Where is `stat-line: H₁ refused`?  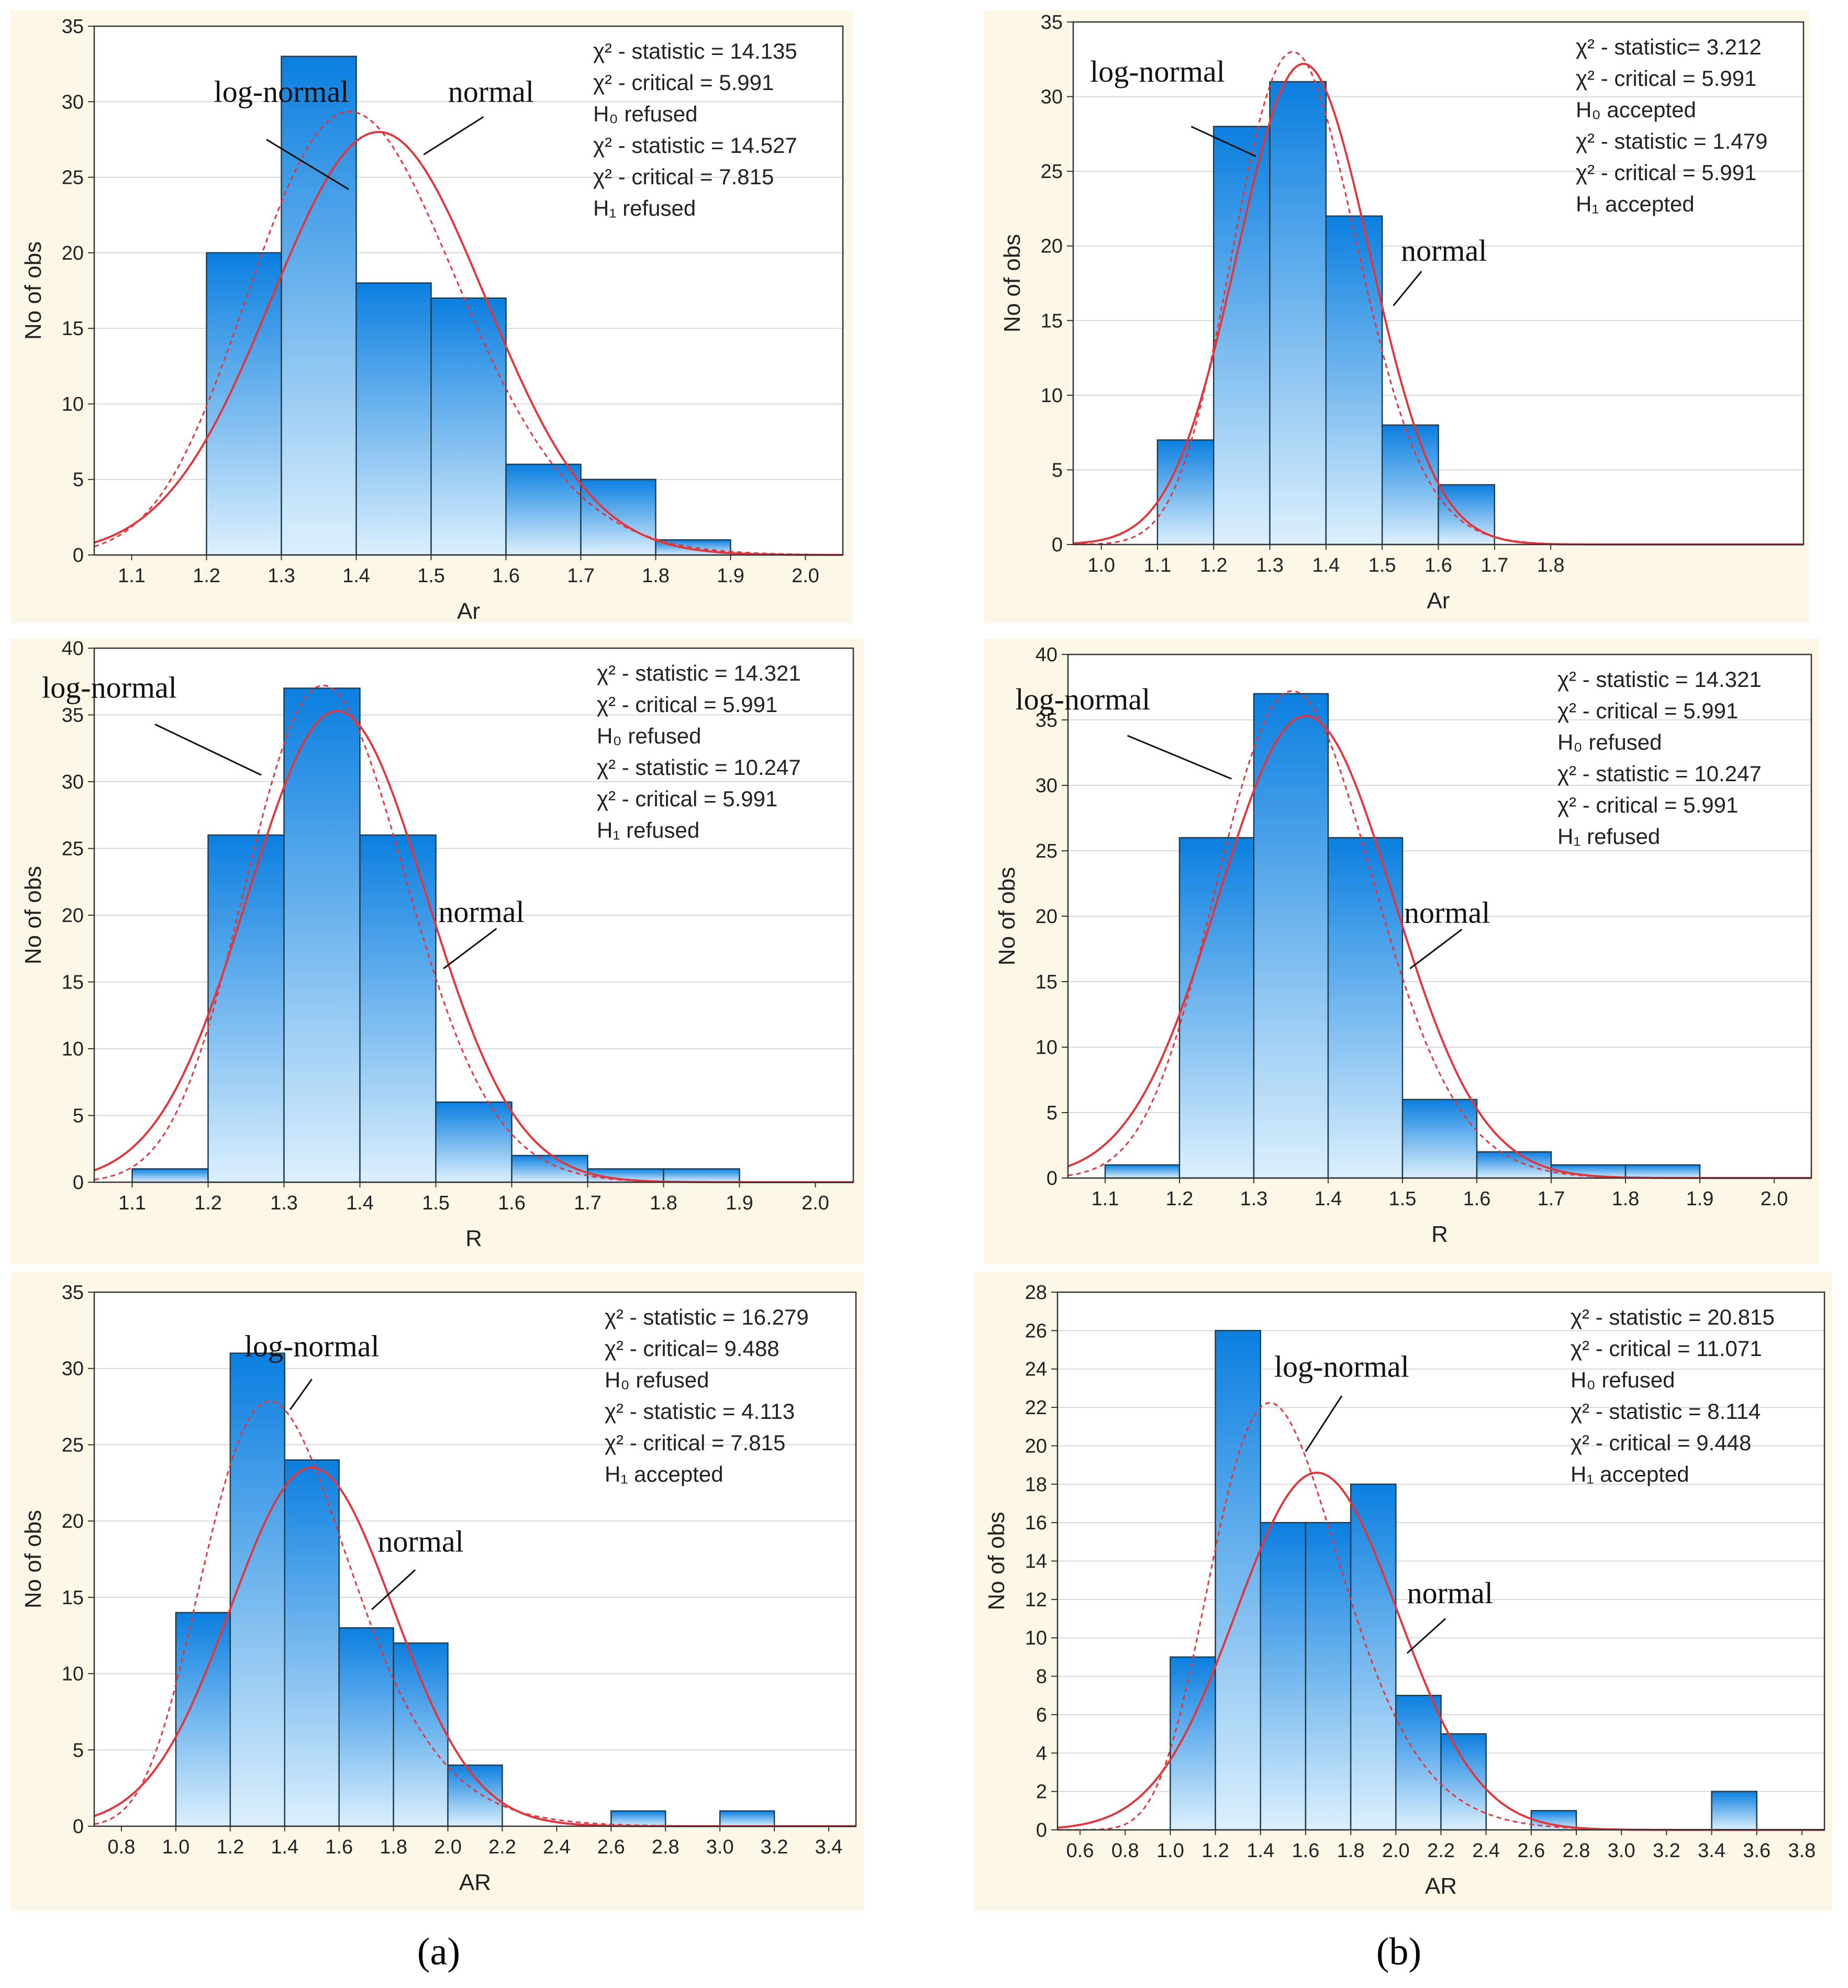
stat-line: H₁ refused is located at coordinates (644, 208).